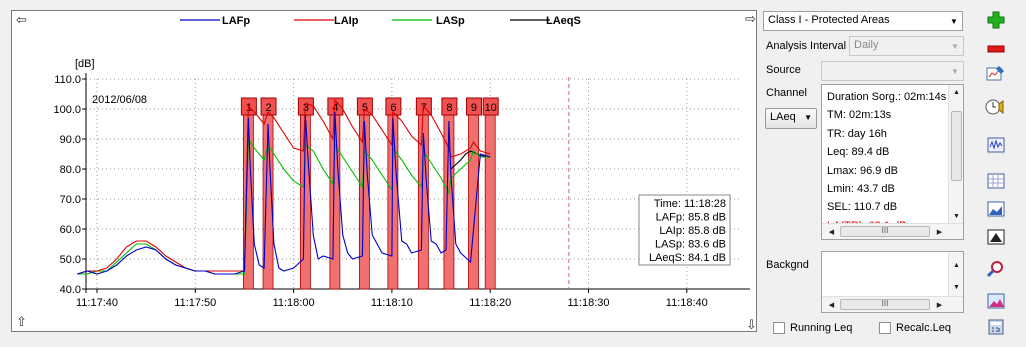 Image resolution: width=1026 pixels, height=347 pixels. What do you see at coordinates (906, 46) in the screenshot?
I see `analysis-interval-select: Daily ▼` at bounding box center [906, 46].